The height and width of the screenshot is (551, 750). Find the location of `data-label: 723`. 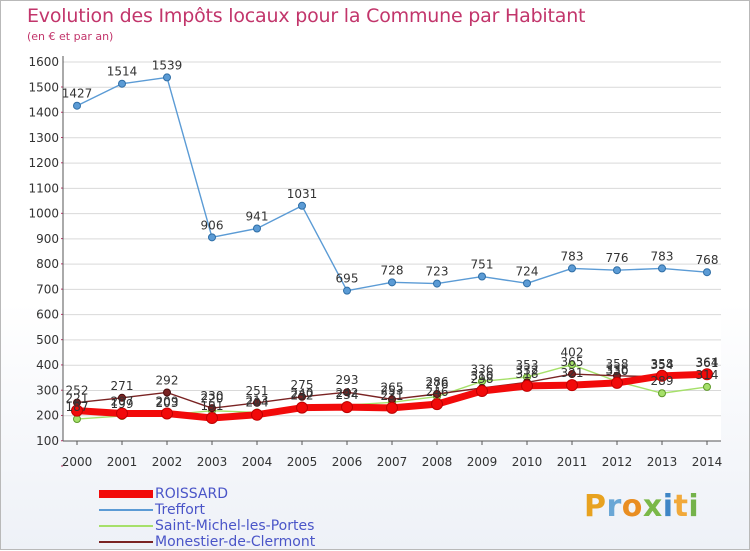

data-label: 723 is located at coordinates (437, 272).